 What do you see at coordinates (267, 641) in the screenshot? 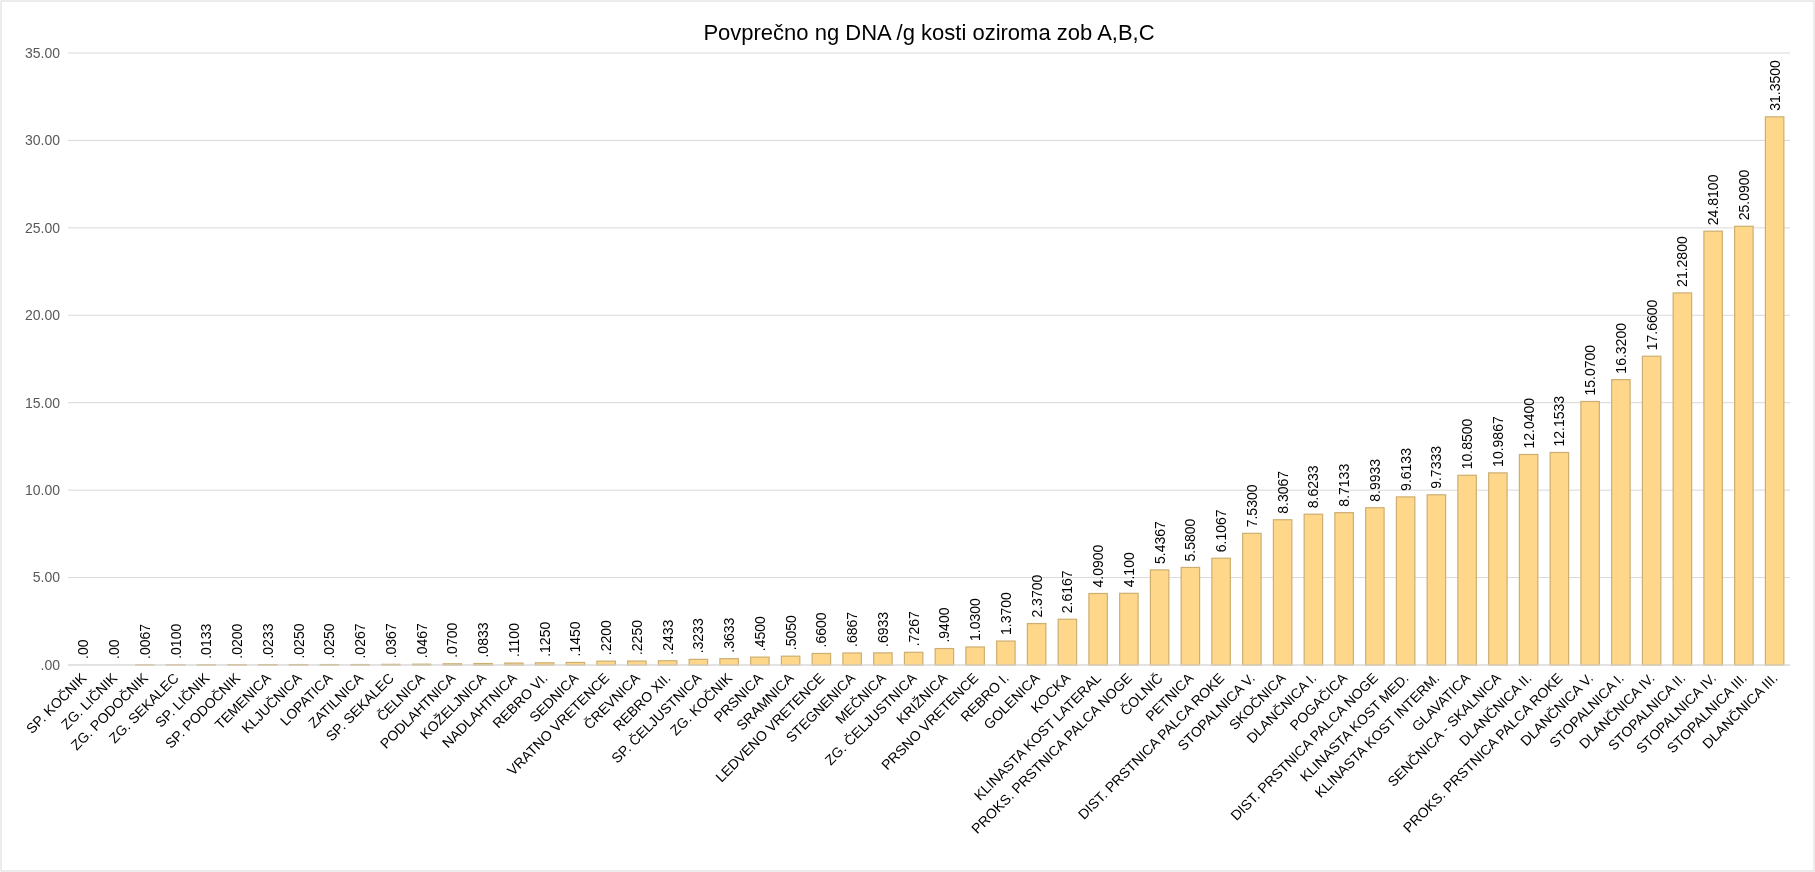
I see `data-label: .0233` at bounding box center [267, 641].